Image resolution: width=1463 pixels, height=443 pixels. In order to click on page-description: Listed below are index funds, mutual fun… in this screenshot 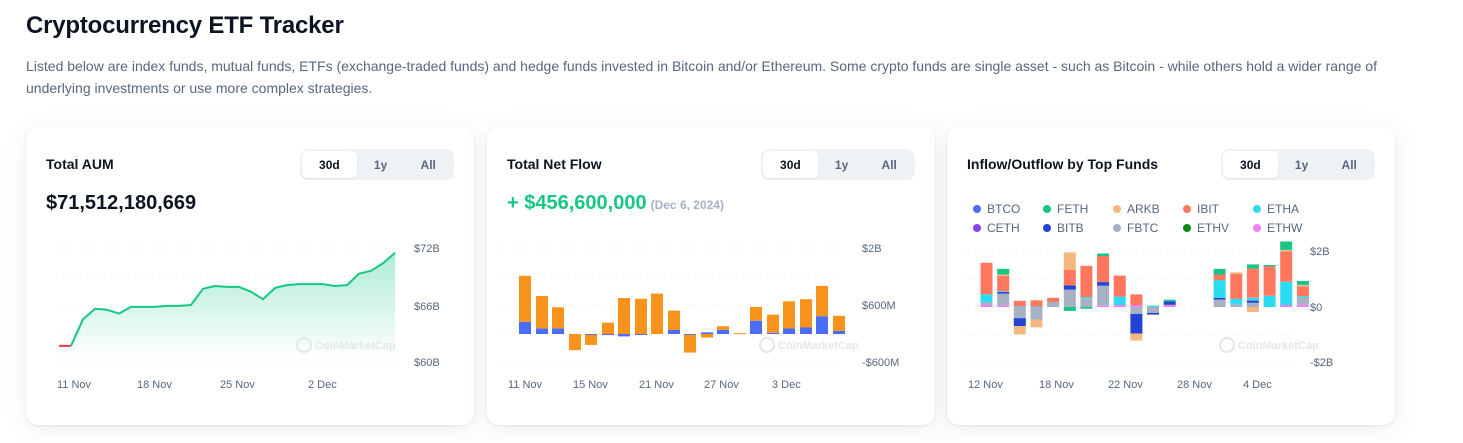, I will do `click(701, 77)`.